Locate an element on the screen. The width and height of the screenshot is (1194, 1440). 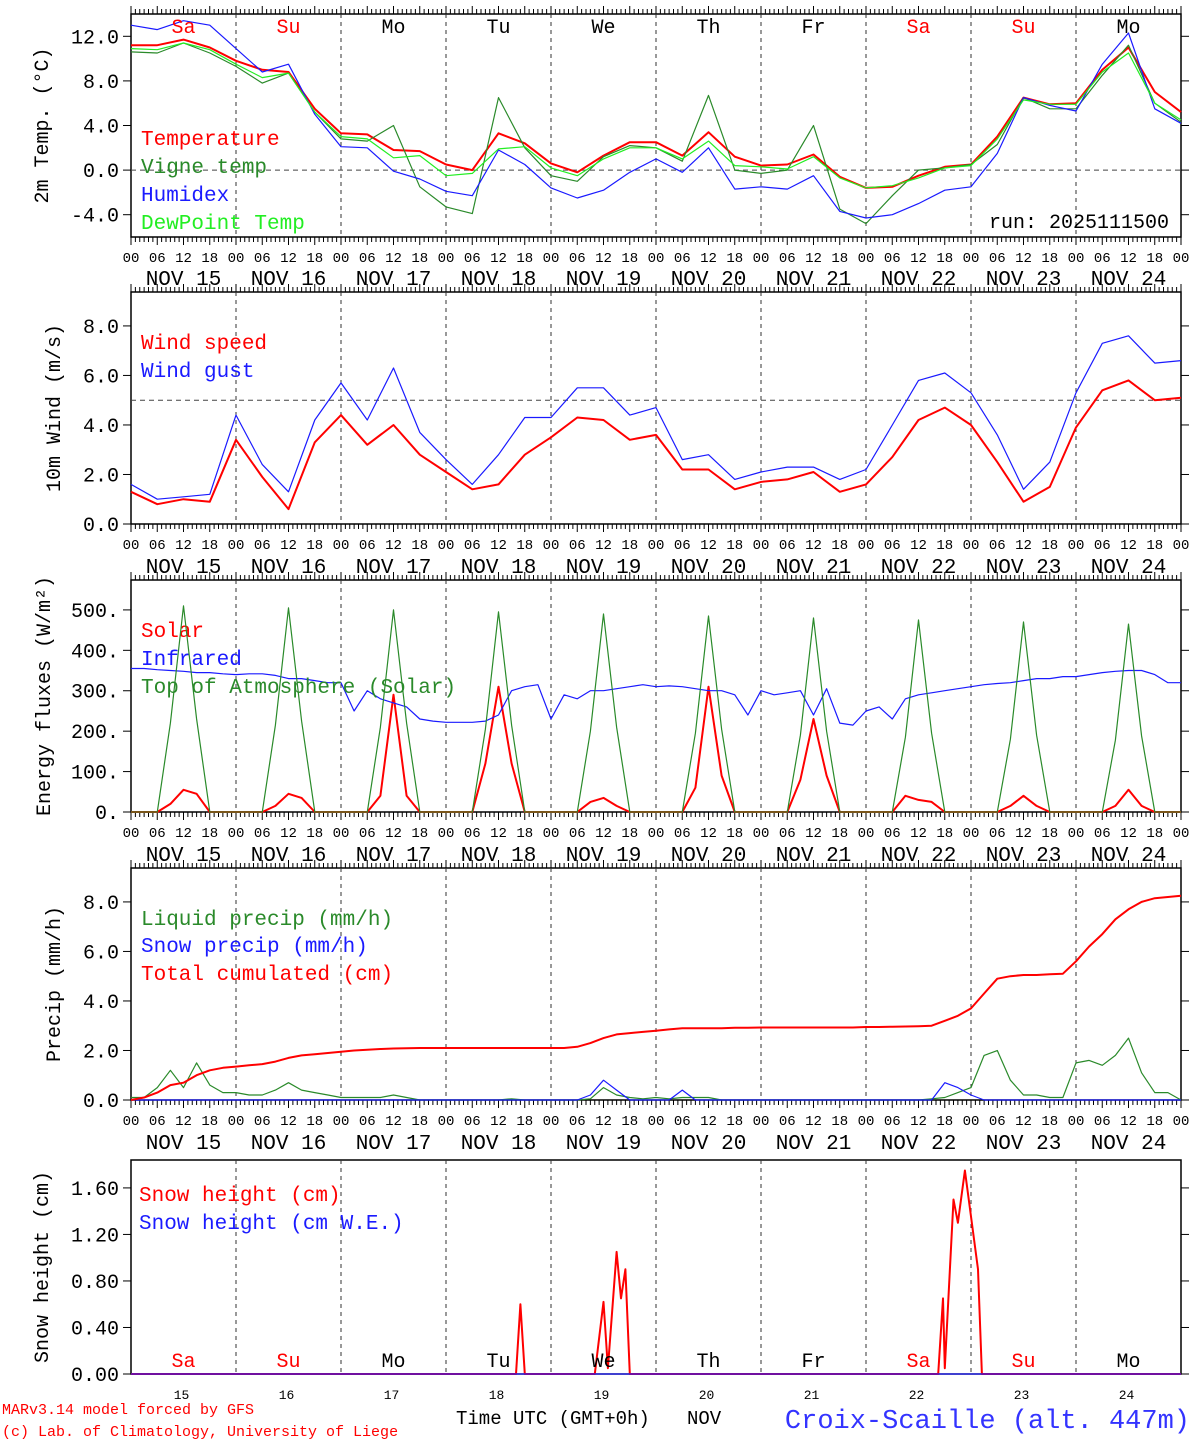
x-date-label: NOV 23 is located at coordinates (1024, 1144).